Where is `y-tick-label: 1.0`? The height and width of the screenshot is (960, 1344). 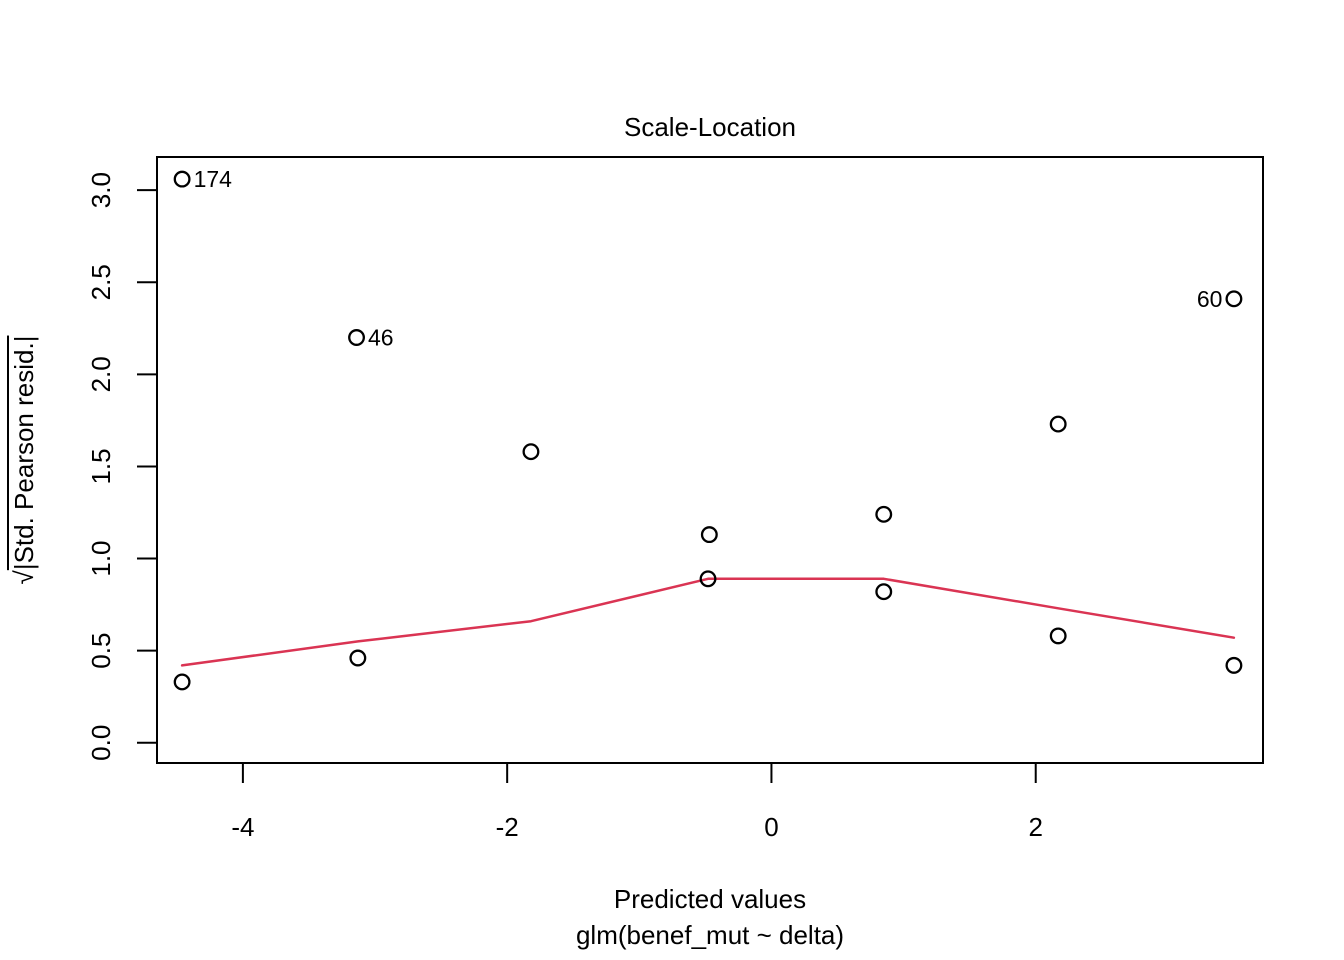 y-tick-label: 1.0 is located at coordinates (101, 558).